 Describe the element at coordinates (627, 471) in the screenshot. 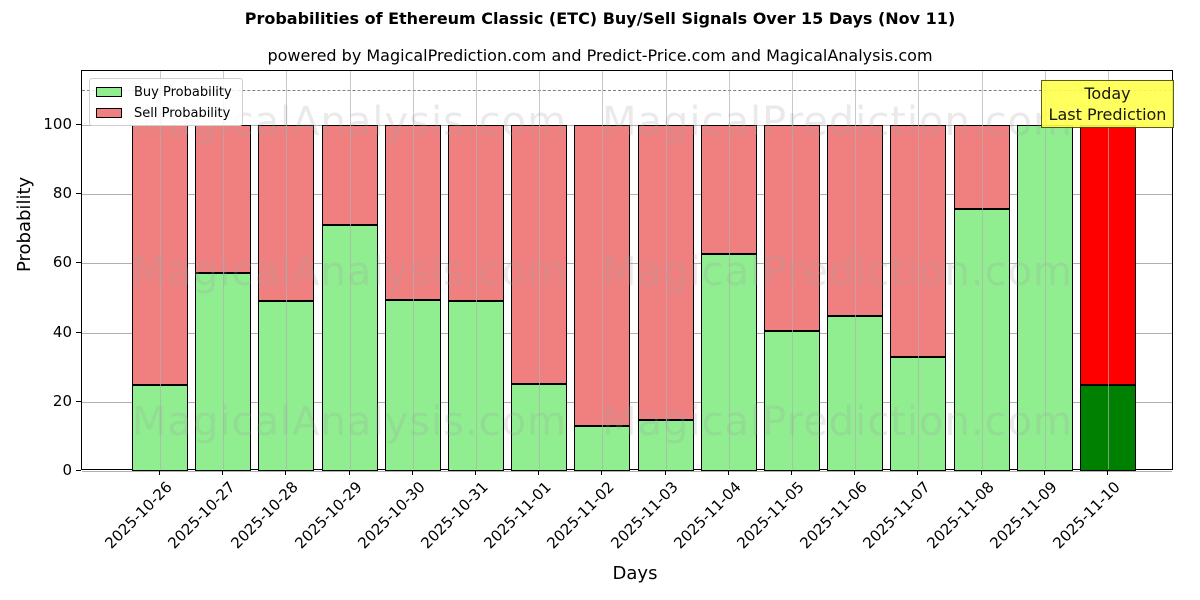

I see `gridline-horizontal` at that location.